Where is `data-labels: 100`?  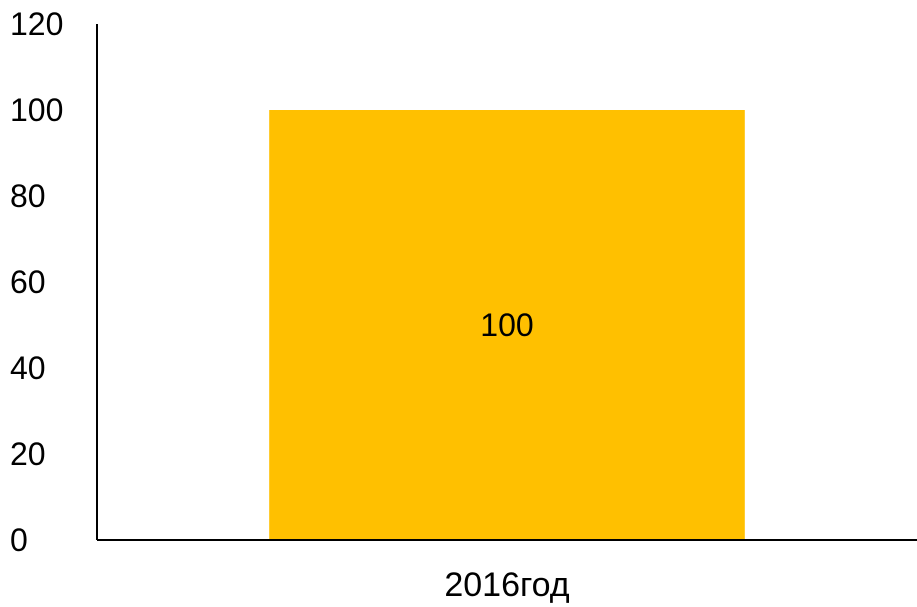 data-labels: 100 is located at coordinates (506, 325).